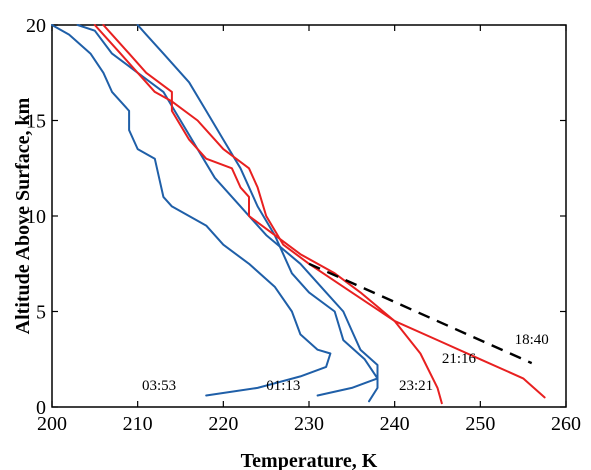  Describe the element at coordinates (283, 386) in the screenshot. I see `time-label: 01:13` at that location.